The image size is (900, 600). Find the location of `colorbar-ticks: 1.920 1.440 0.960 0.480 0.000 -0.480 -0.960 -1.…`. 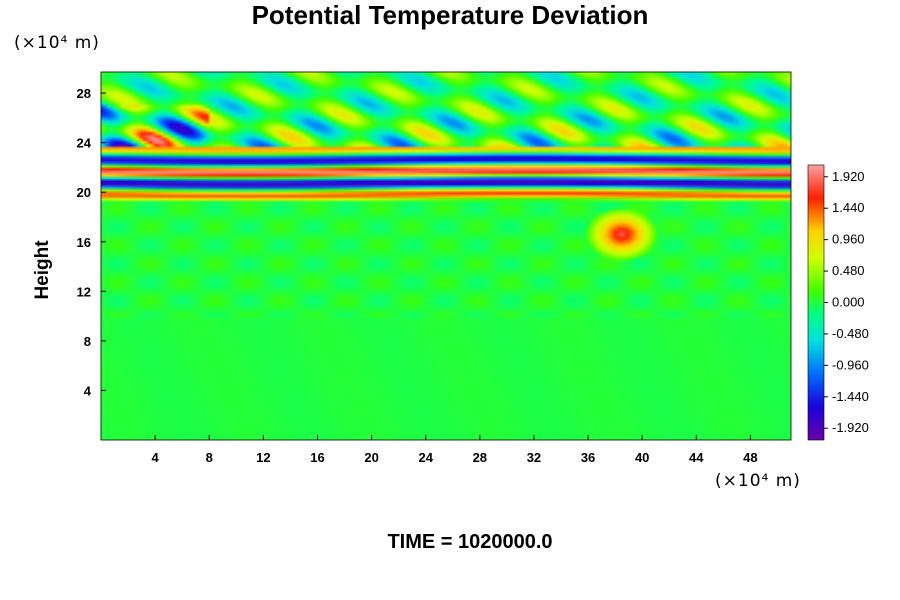

colorbar-ticks: 1.920 1.440 0.960 0.480 0.000 -0.480 -0.960 -1.… is located at coordinates (846, 302).